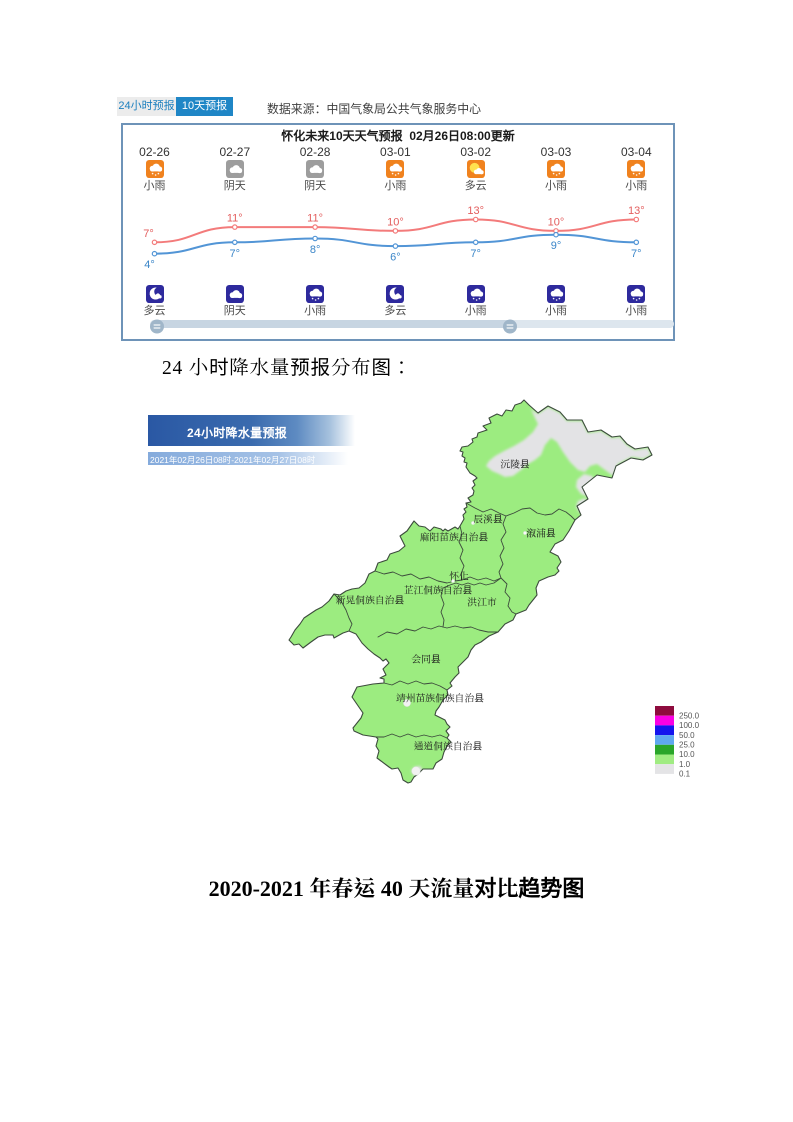 The height and width of the screenshot is (1122, 793). Describe the element at coordinates (370, 601) in the screenshot. I see `svg-text: 新晃侗族自治县` at that location.